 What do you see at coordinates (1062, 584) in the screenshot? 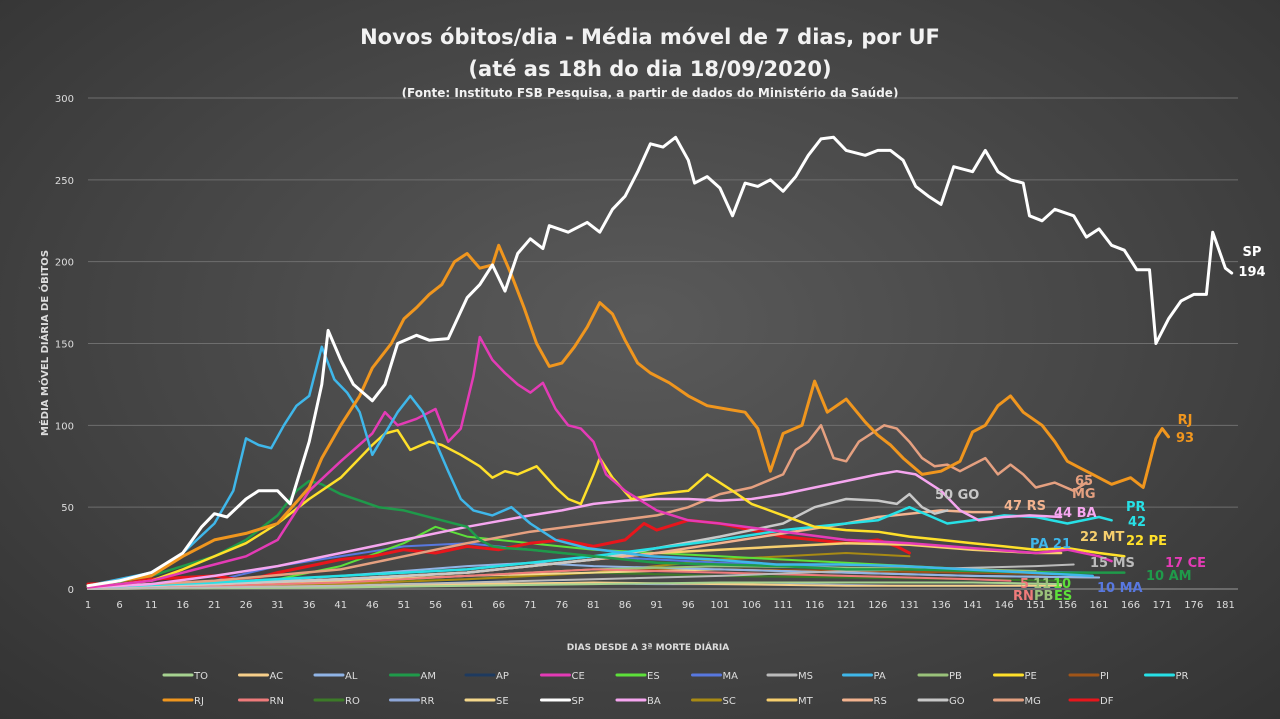
I see `end-label-es: 10` at bounding box center [1062, 584].